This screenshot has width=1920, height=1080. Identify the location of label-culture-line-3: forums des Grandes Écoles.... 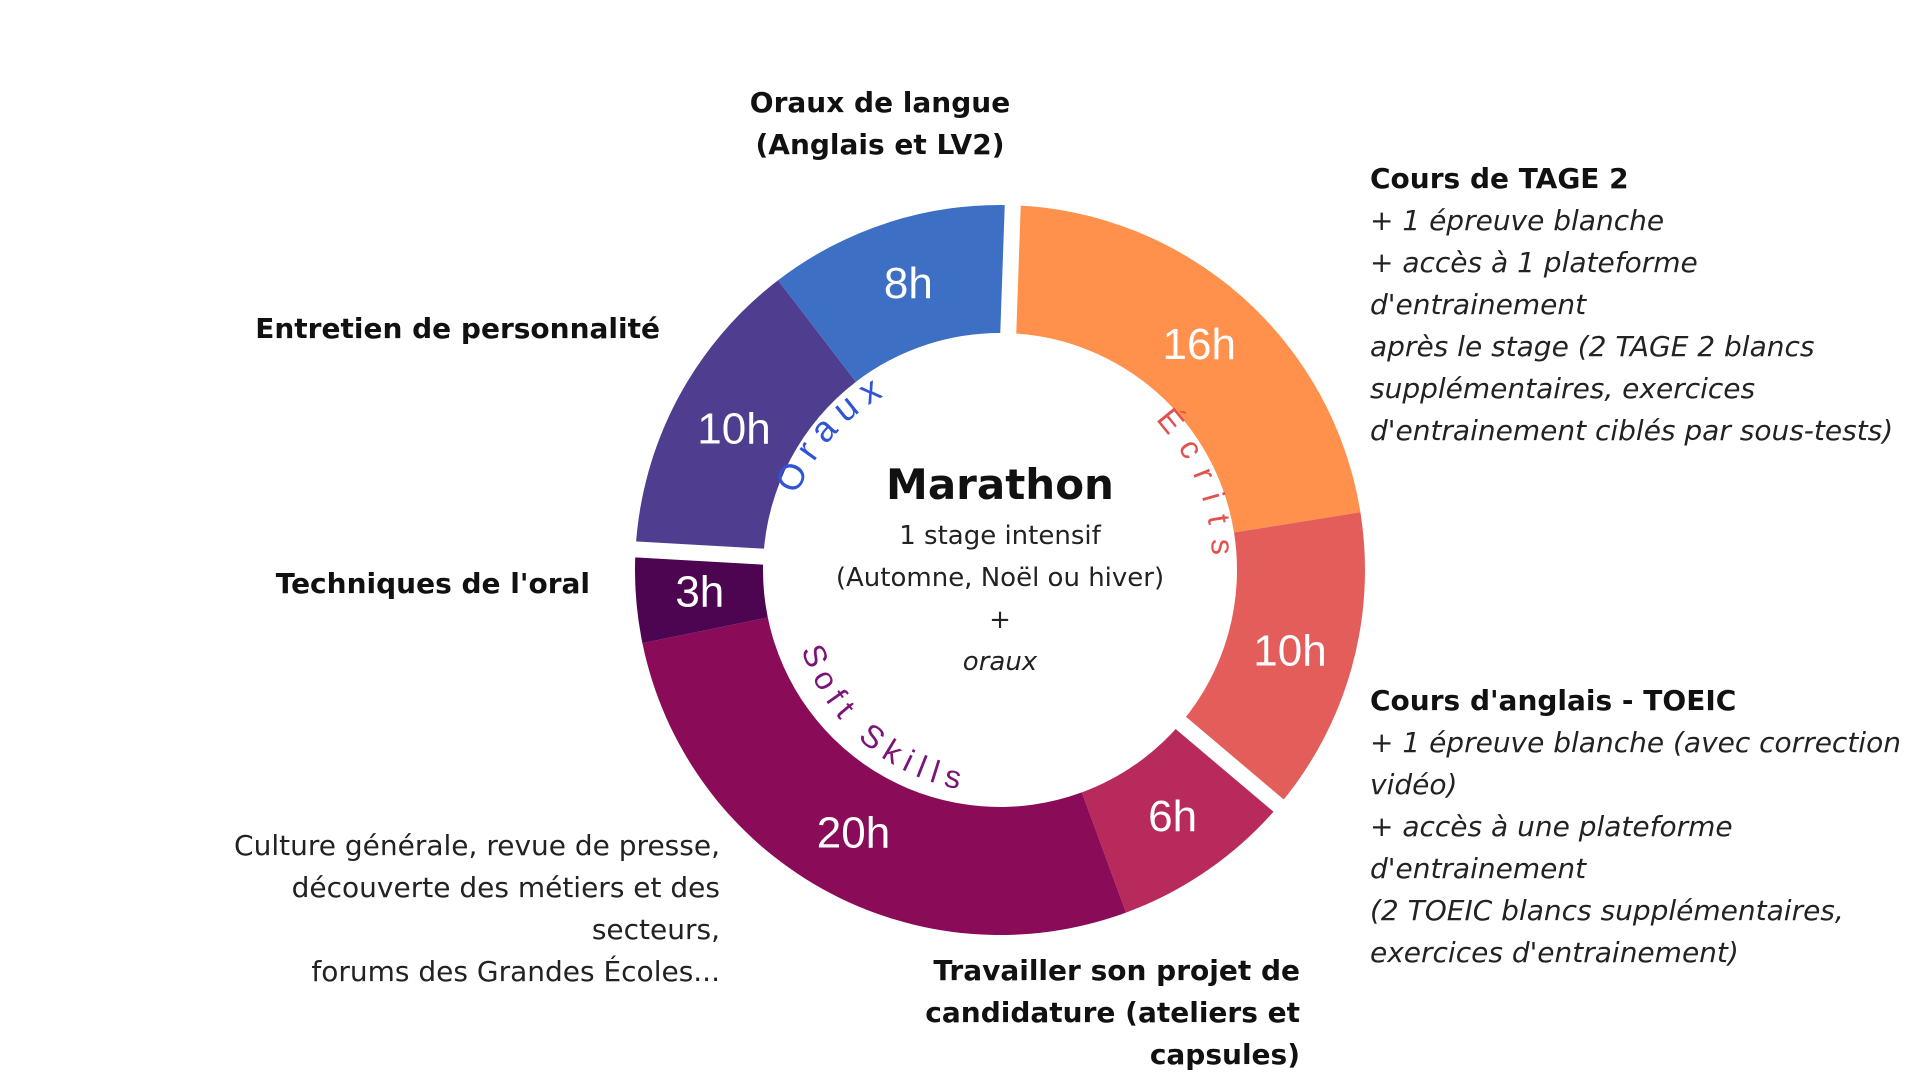
(515, 971).